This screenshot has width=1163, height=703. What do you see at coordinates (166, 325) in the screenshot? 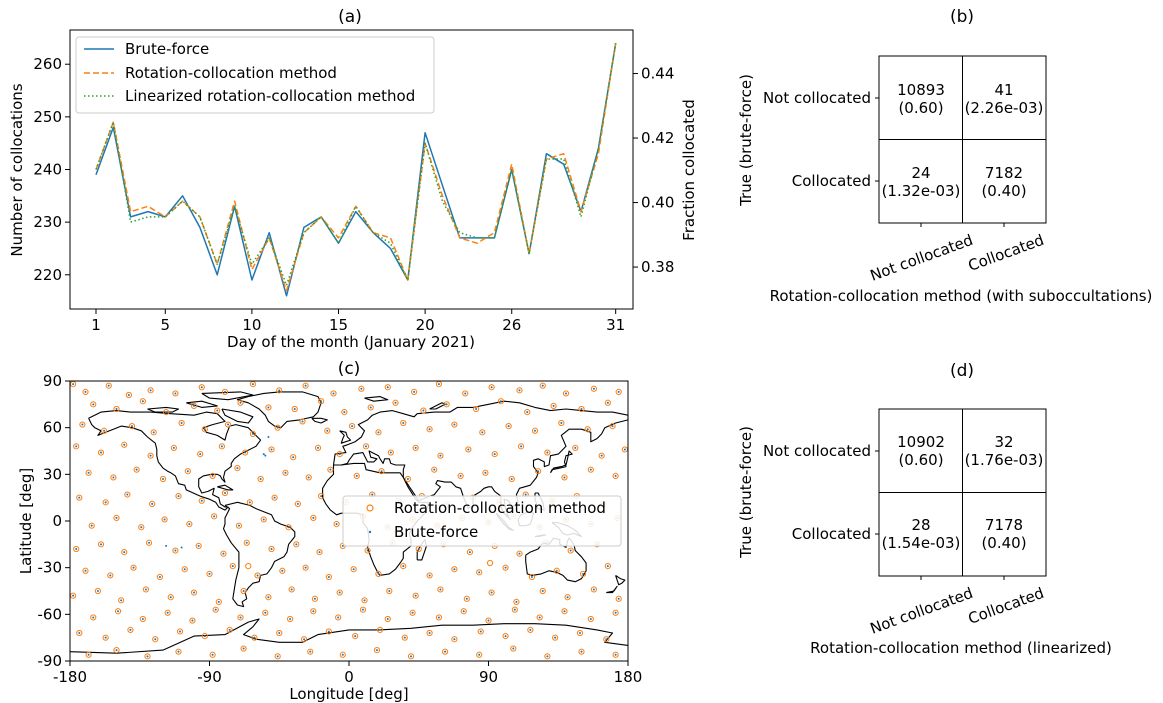
I see `x-tick-label: 5` at bounding box center [166, 325].